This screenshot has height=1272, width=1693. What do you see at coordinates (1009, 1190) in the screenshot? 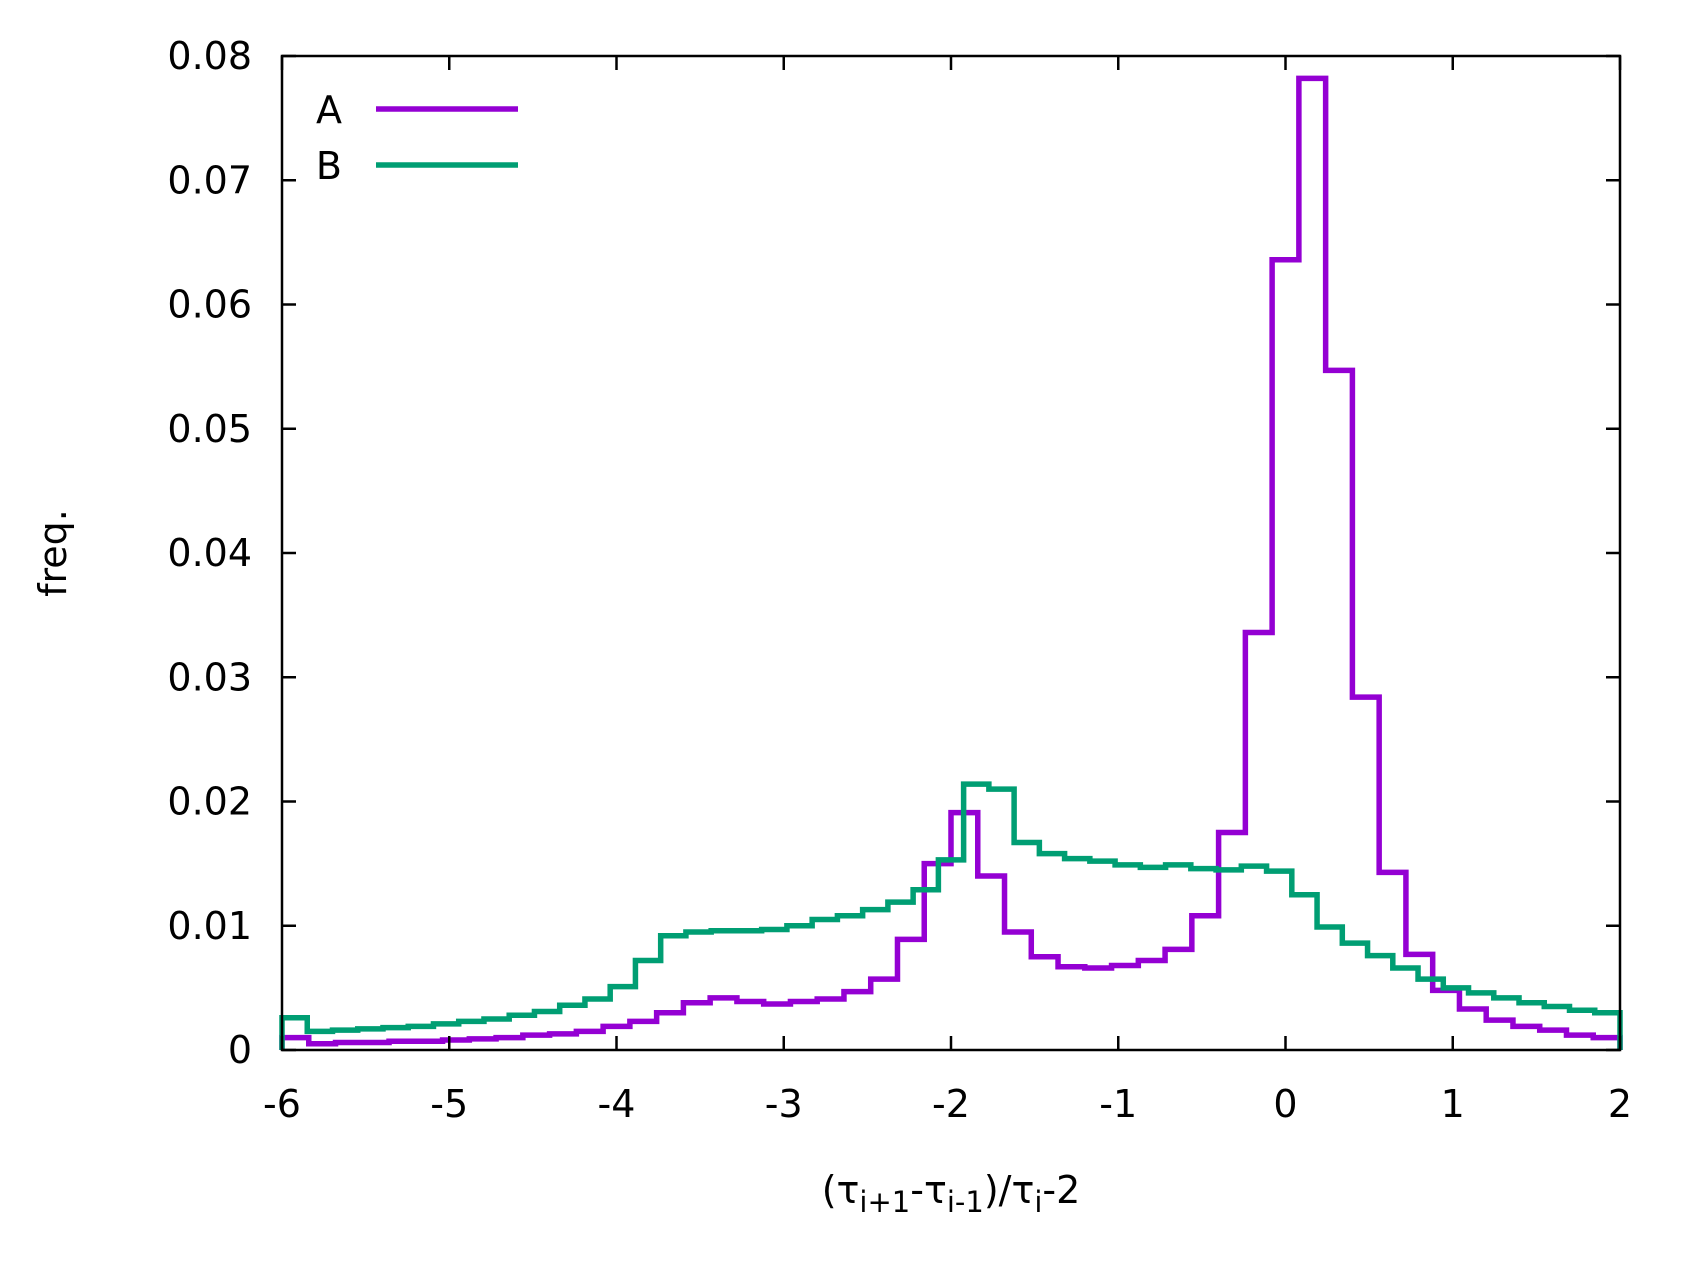
I see `x-axis-label-part: )/τ` at bounding box center [1009, 1190].